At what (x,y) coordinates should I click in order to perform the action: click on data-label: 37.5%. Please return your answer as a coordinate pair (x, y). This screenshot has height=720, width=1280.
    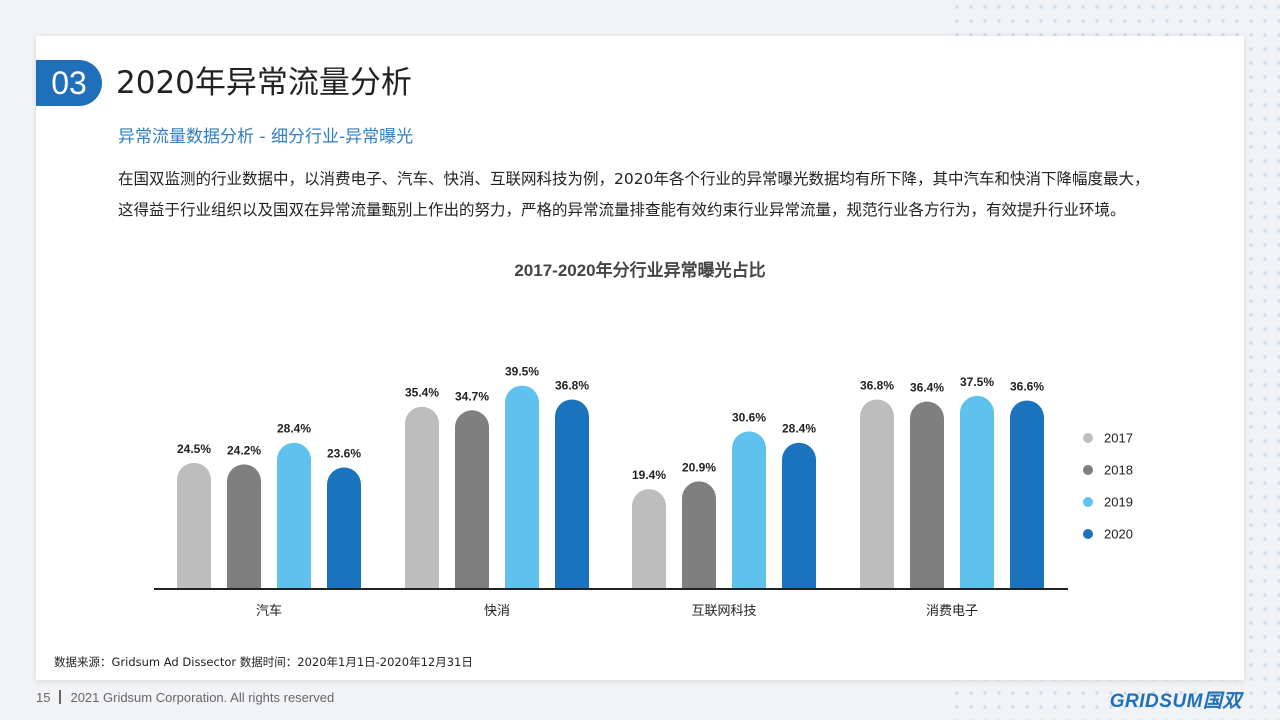
    Looking at the image, I should click on (977, 382).